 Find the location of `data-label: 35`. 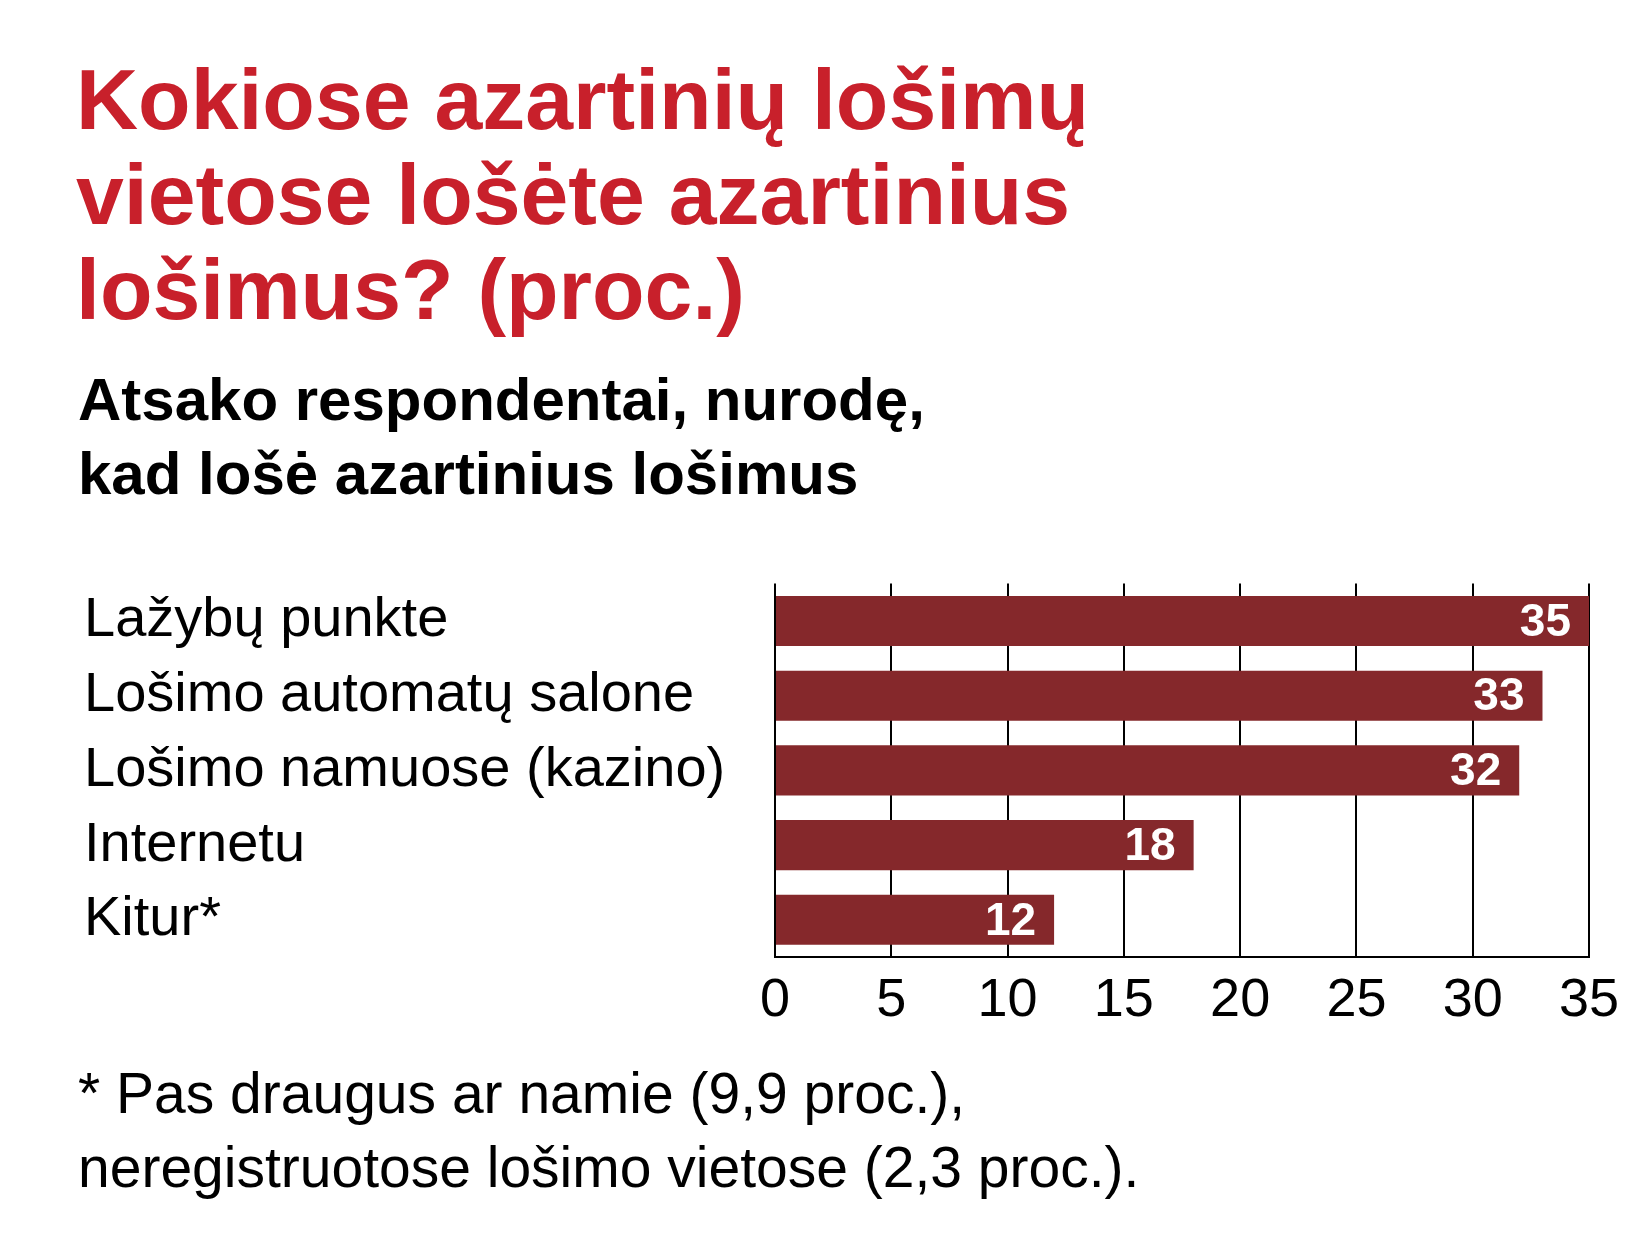

data-label: 35 is located at coordinates (1545, 619).